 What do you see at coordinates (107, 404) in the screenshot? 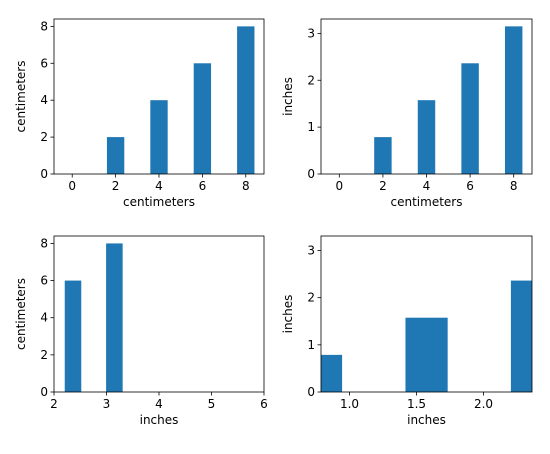
I see `x-tick-label: 3` at bounding box center [107, 404].